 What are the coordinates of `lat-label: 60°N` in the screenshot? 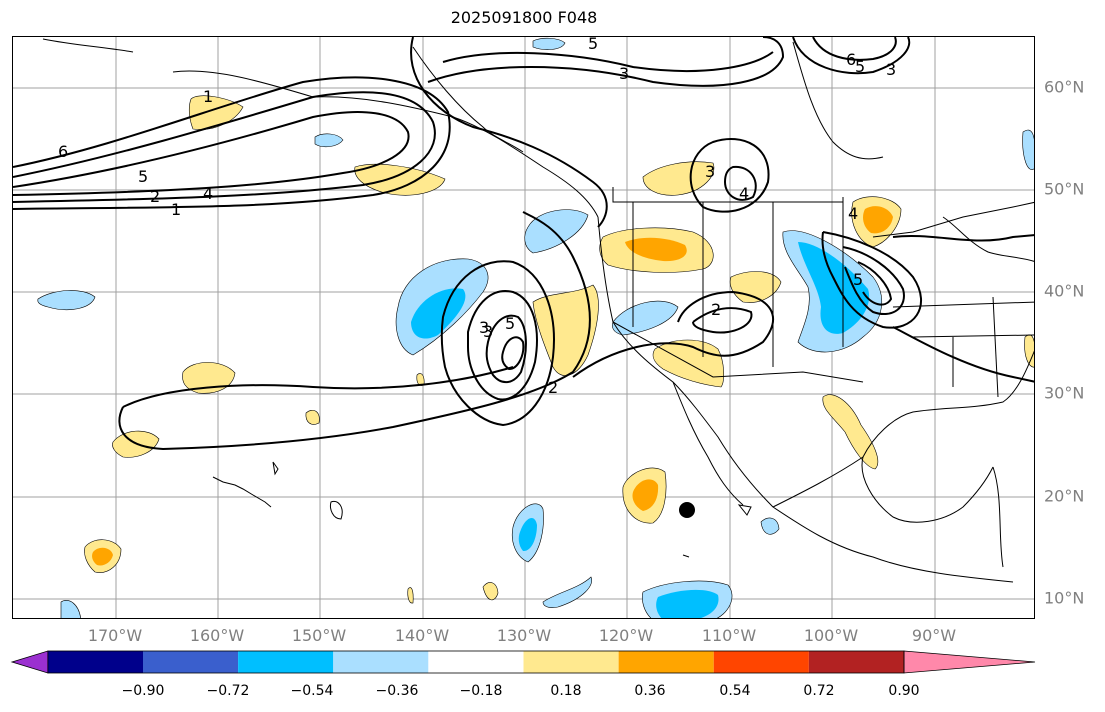 It's located at (1064, 87).